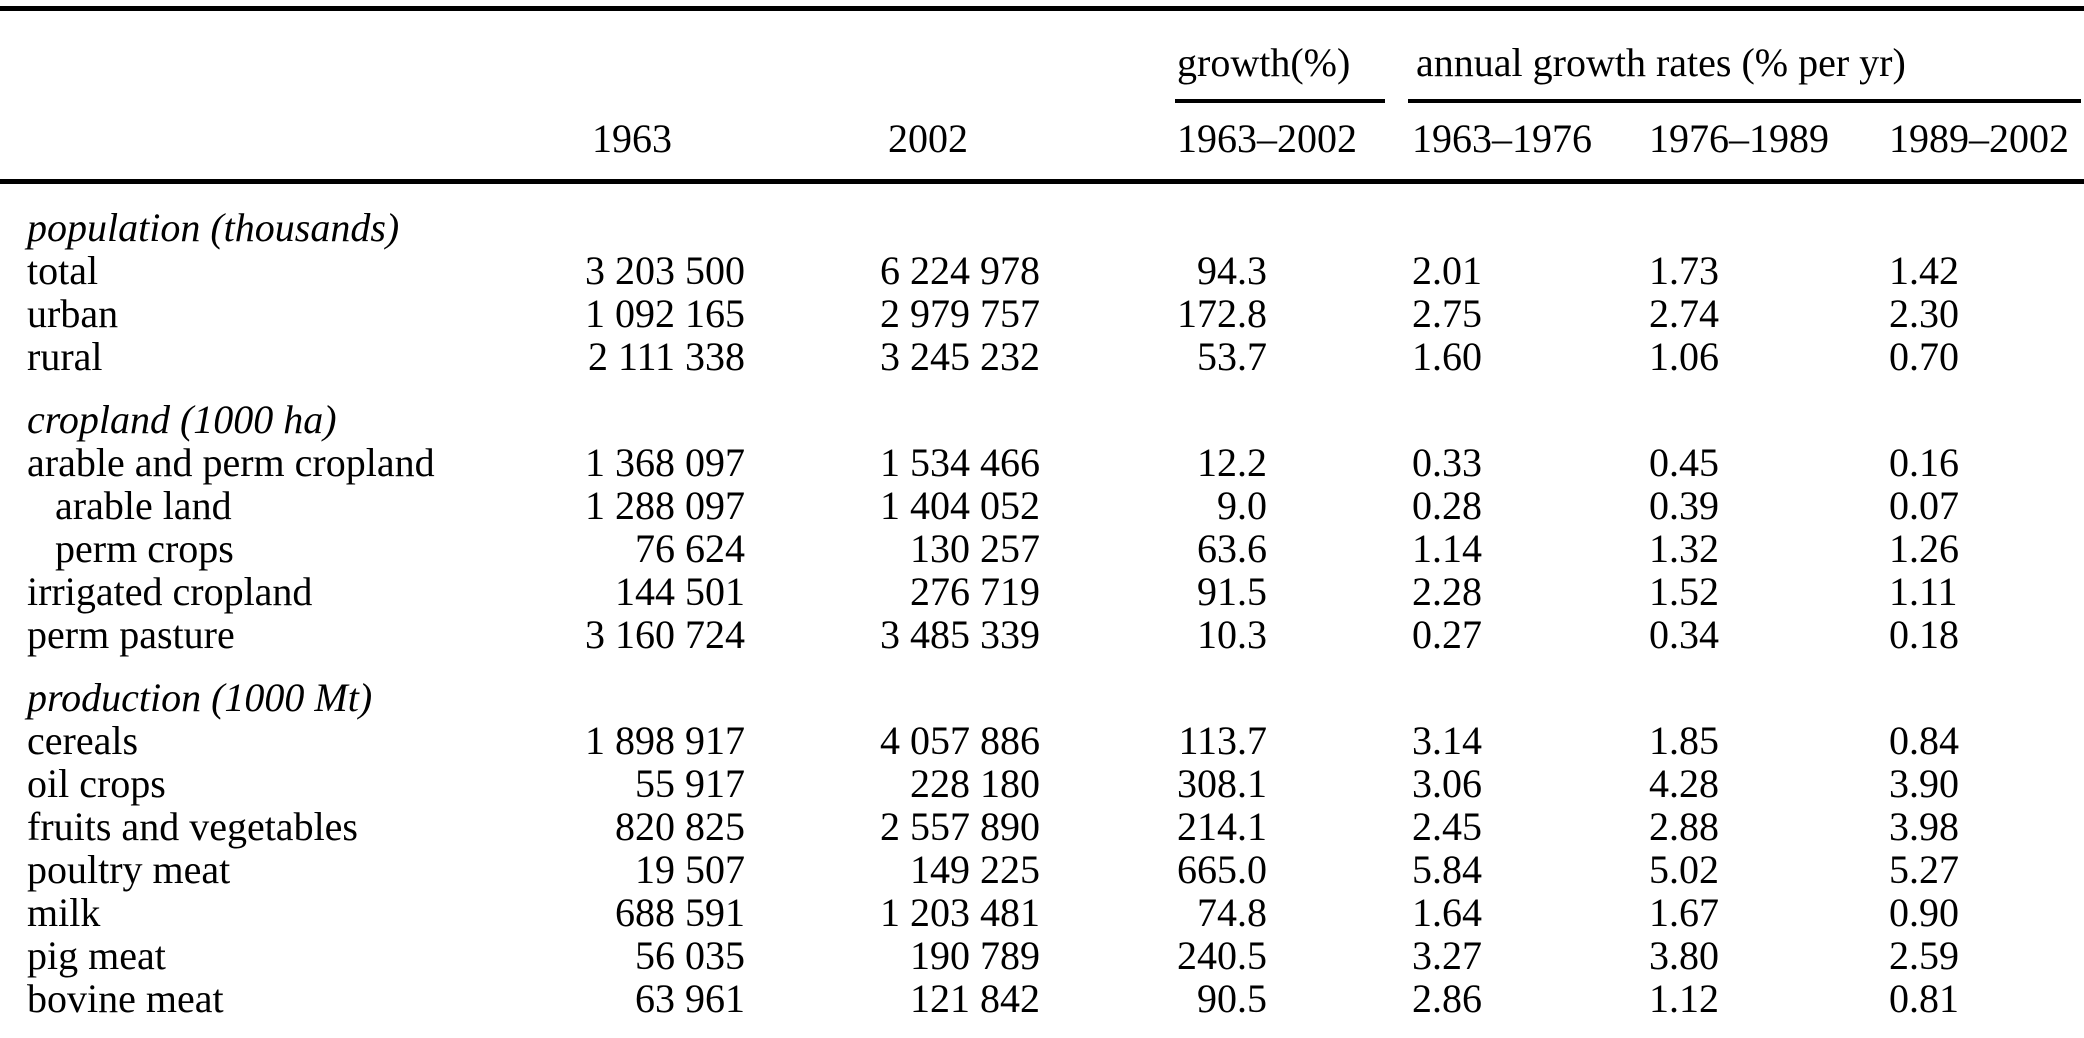 The image size is (2084, 1038). Describe the element at coordinates (1924, 998) in the screenshot. I see `value-rate-1989-2002: 0.81` at that location.